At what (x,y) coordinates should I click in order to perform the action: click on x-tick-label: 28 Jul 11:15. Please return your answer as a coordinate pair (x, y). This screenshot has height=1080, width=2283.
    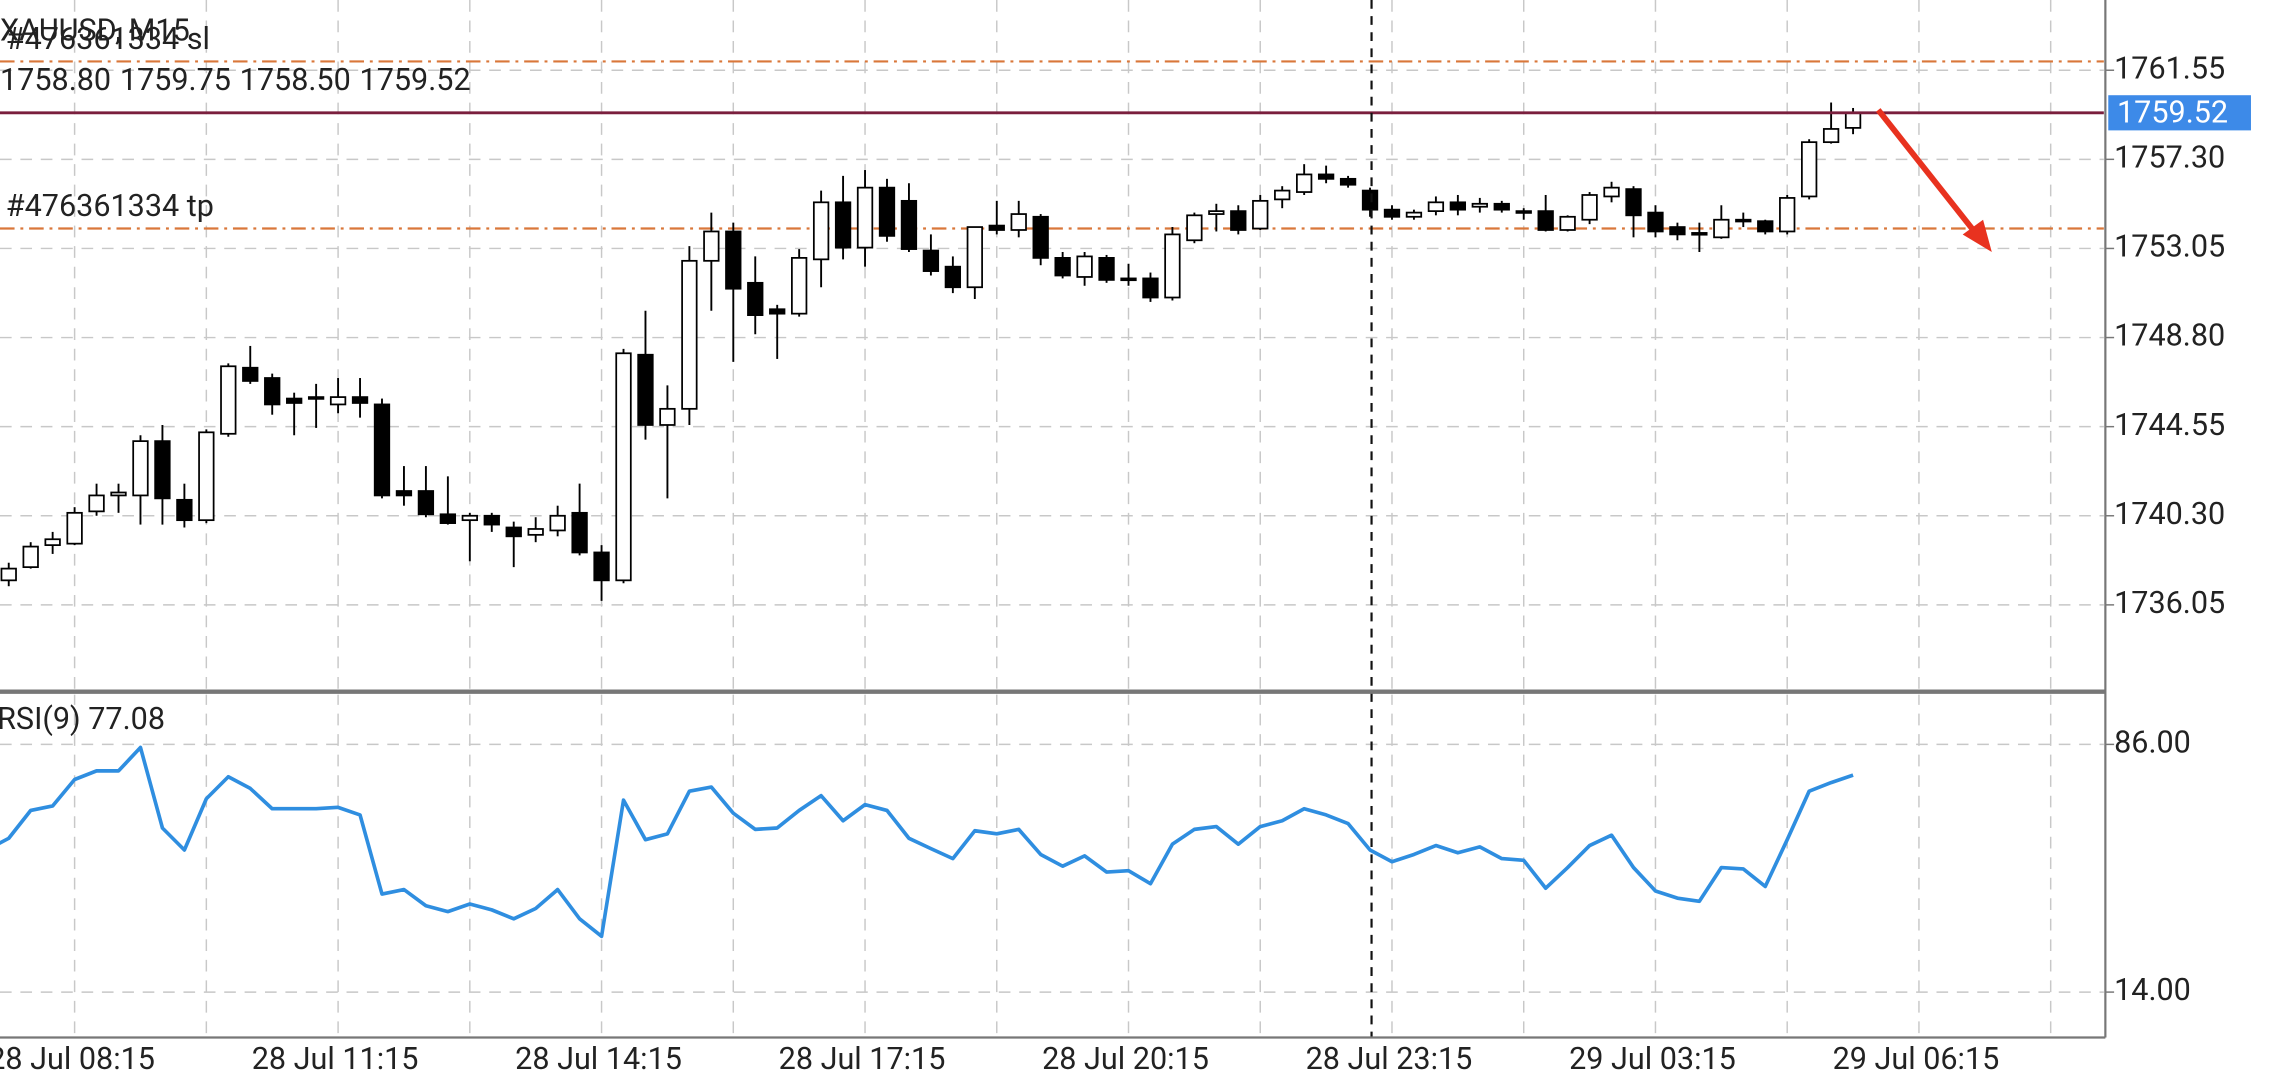
    Looking at the image, I should click on (335, 1059).